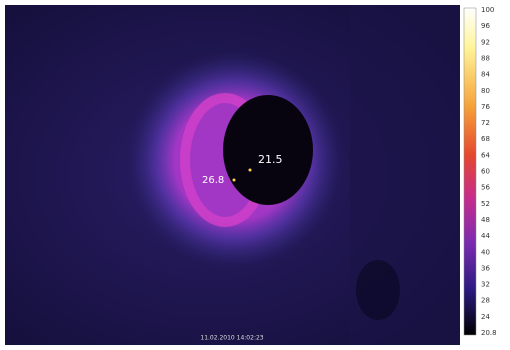 The image size is (510, 350). I want to click on scale-label: 32, so click(485, 285).